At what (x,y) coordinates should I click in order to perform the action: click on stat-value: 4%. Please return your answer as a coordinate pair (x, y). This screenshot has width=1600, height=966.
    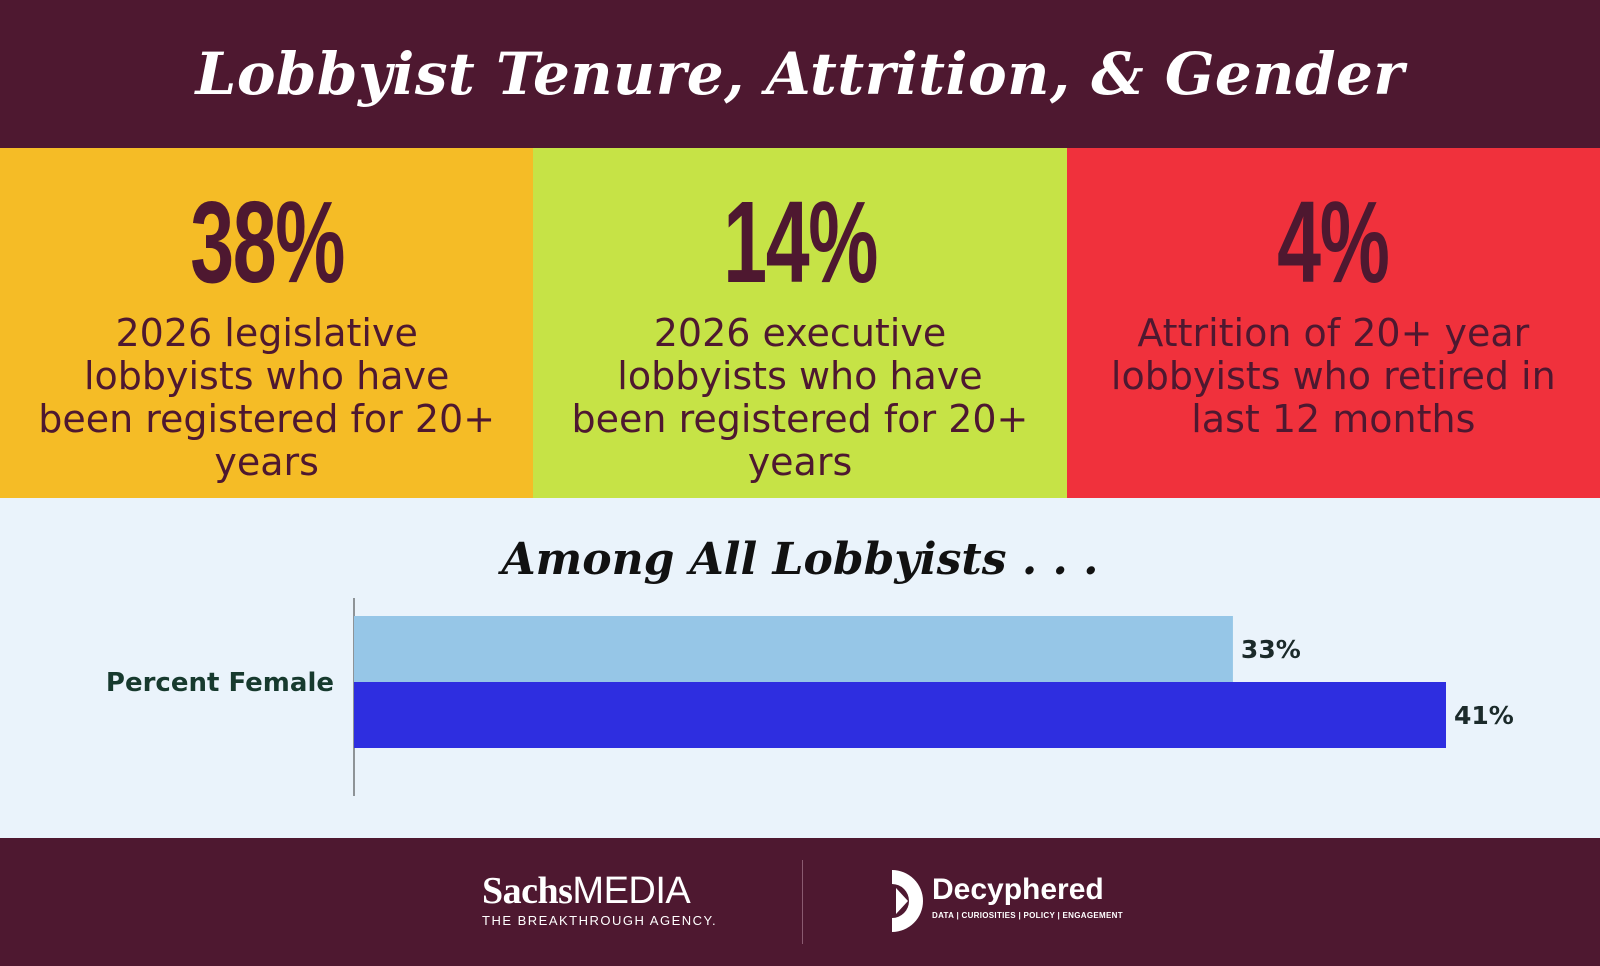
    Looking at the image, I should click on (1334, 242).